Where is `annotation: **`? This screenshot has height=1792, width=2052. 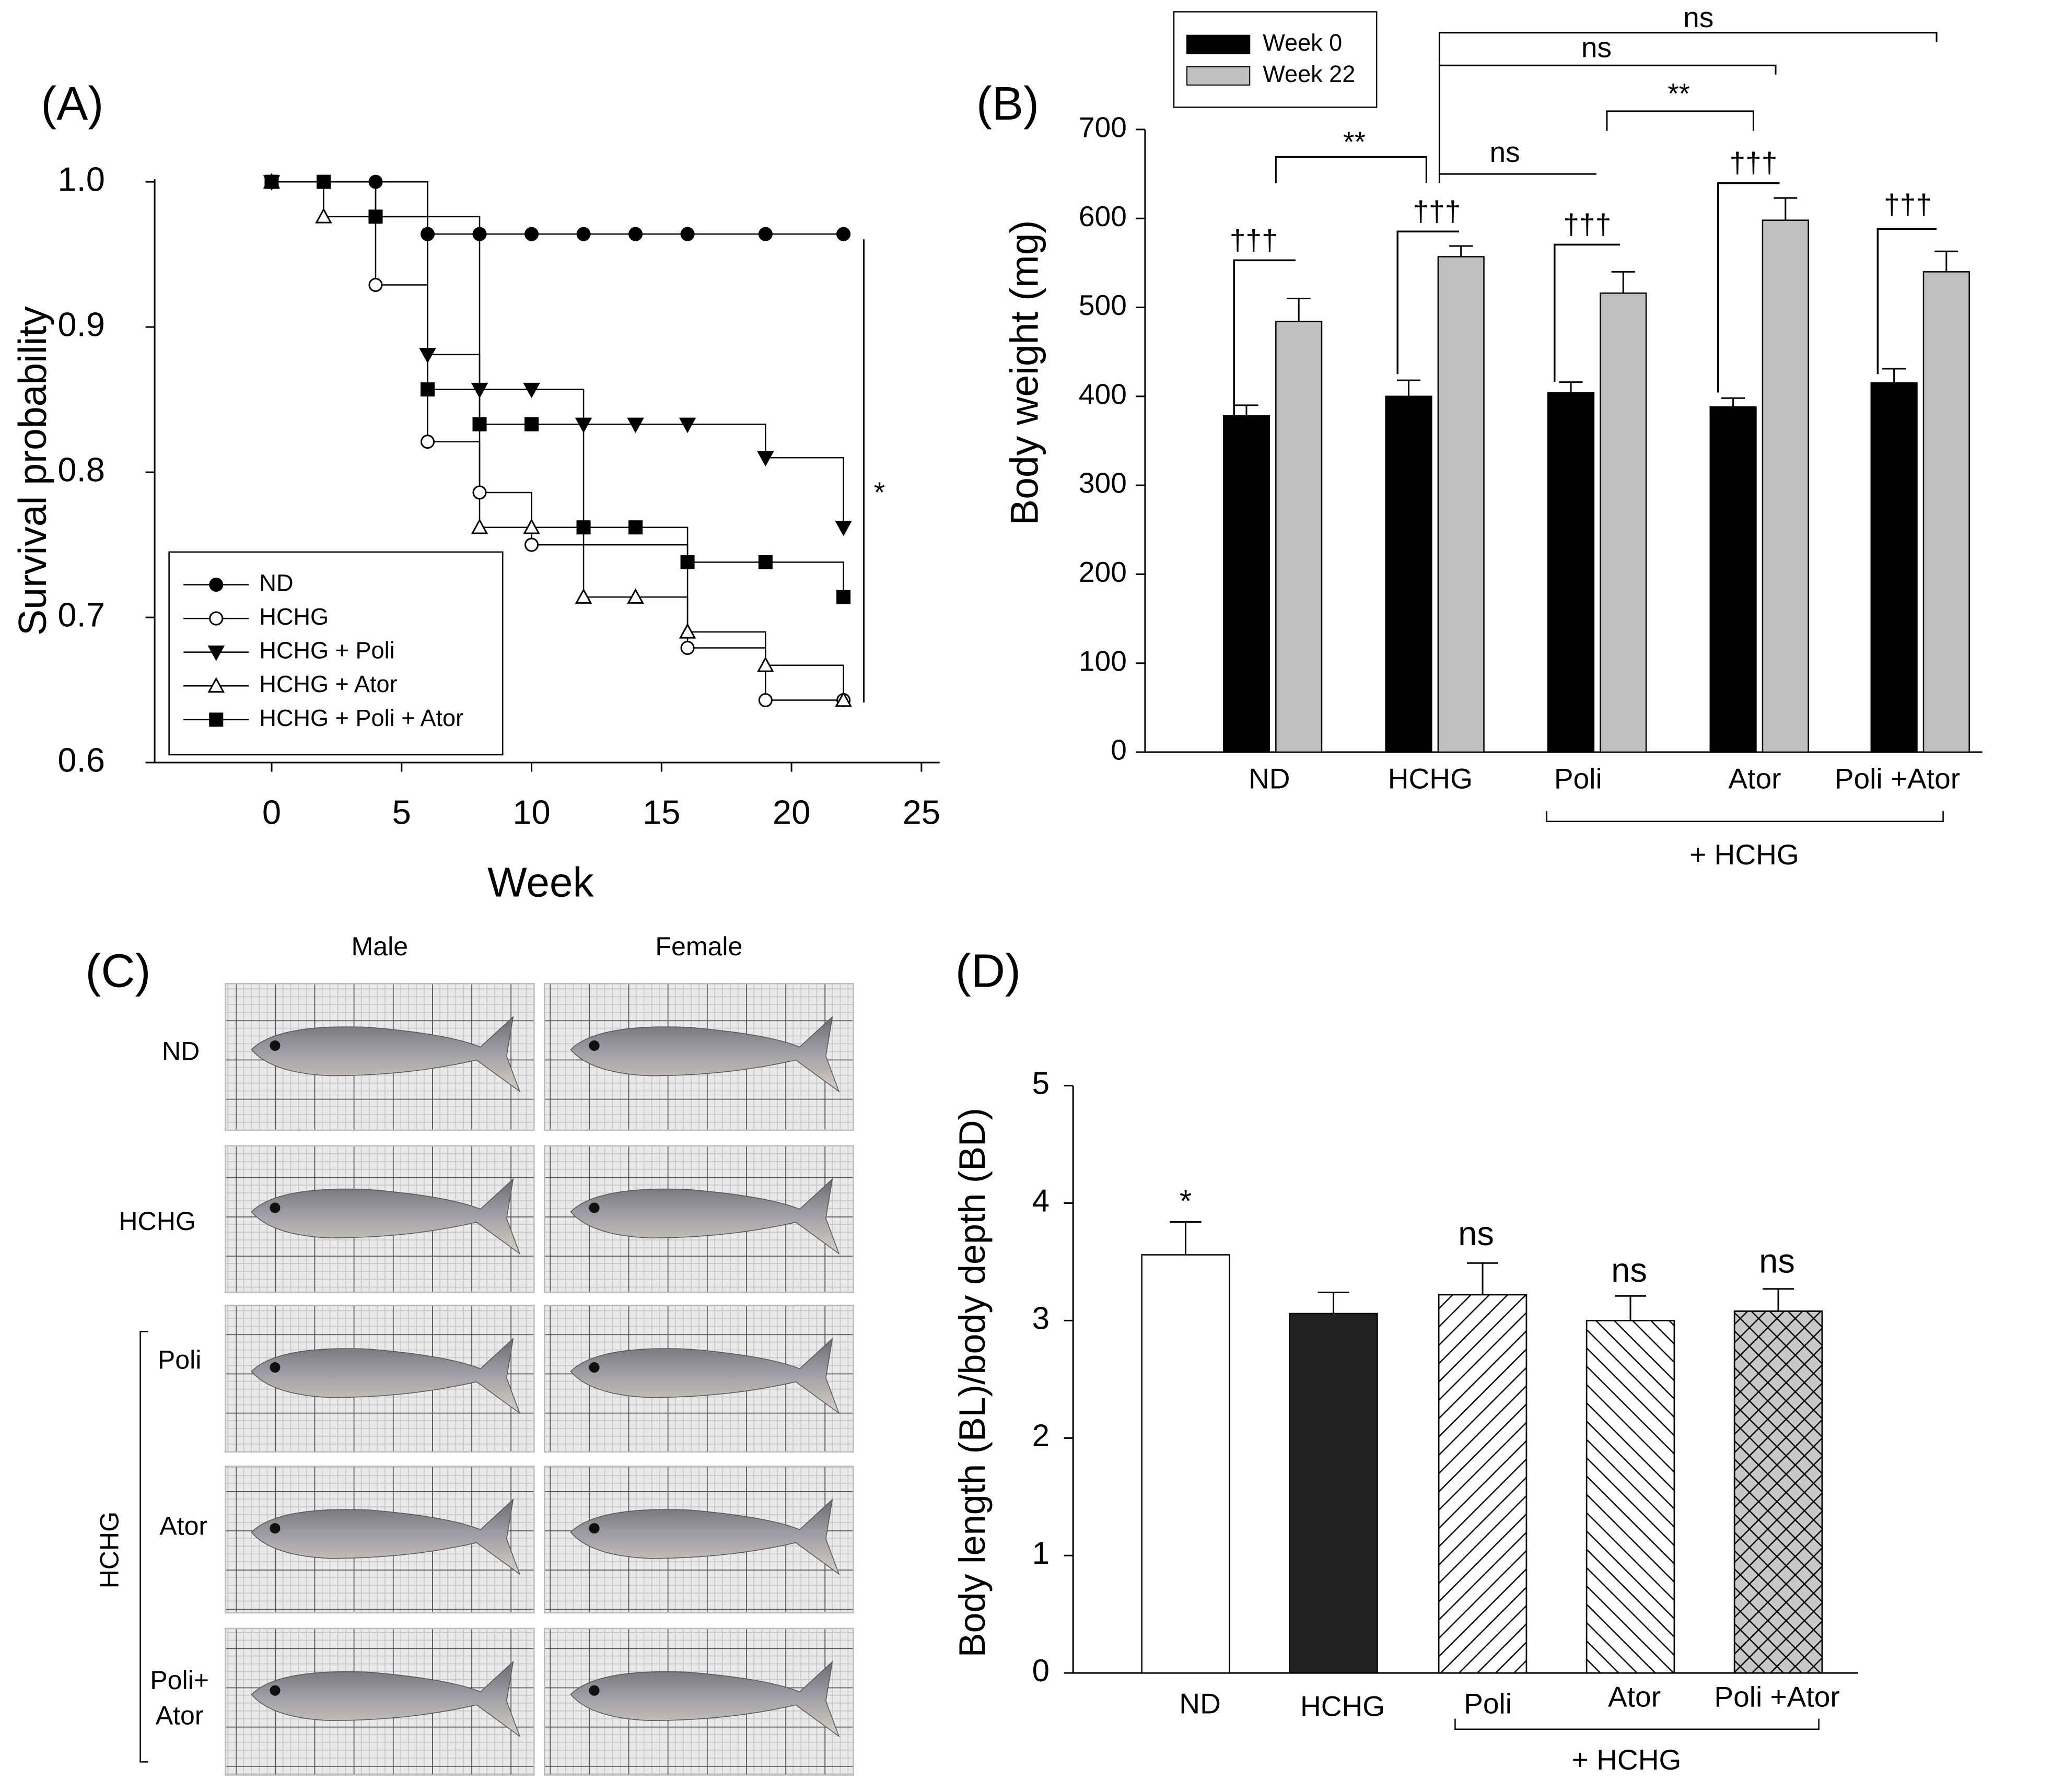 annotation: ** is located at coordinates (1354, 142).